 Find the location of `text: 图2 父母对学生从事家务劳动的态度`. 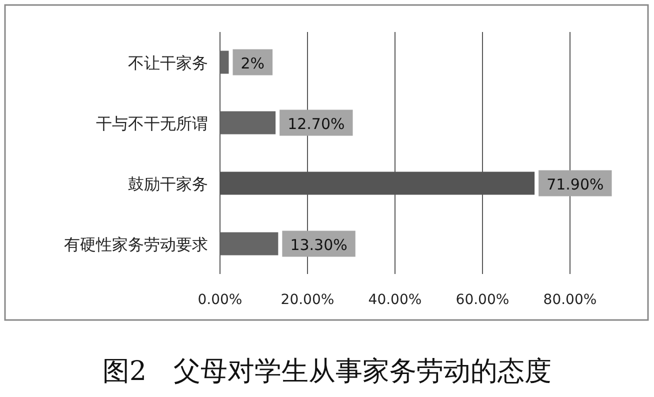

text: 图2 父母对学生从事家务劳动的态度 is located at coordinates (327, 371).